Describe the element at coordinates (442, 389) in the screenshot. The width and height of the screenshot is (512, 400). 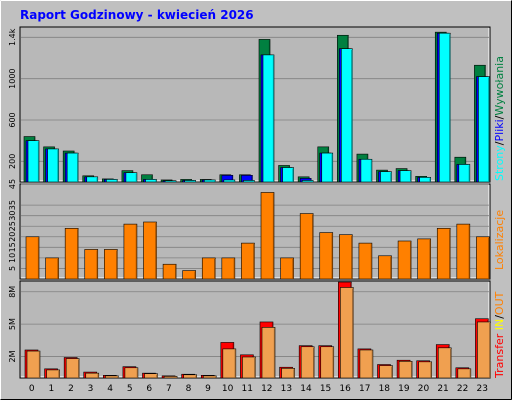
I see `x-tick-label: 21` at that location.